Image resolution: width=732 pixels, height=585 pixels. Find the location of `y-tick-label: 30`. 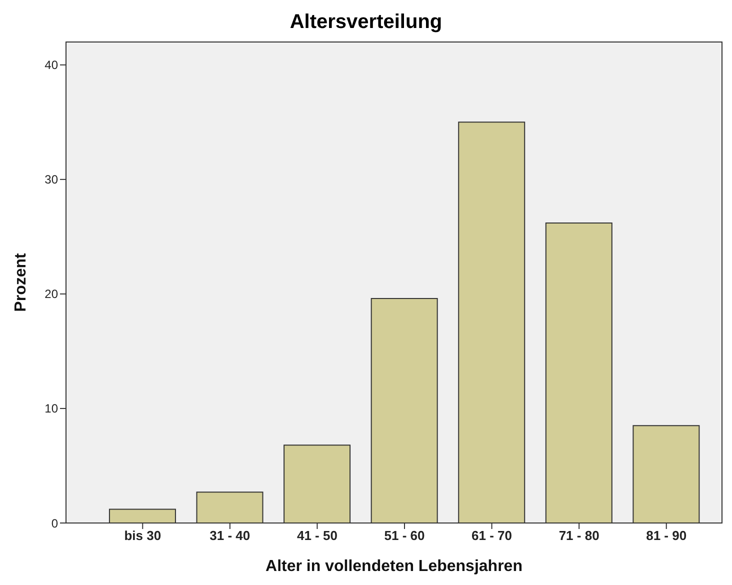

y-tick-label: 30 is located at coordinates (51, 179).